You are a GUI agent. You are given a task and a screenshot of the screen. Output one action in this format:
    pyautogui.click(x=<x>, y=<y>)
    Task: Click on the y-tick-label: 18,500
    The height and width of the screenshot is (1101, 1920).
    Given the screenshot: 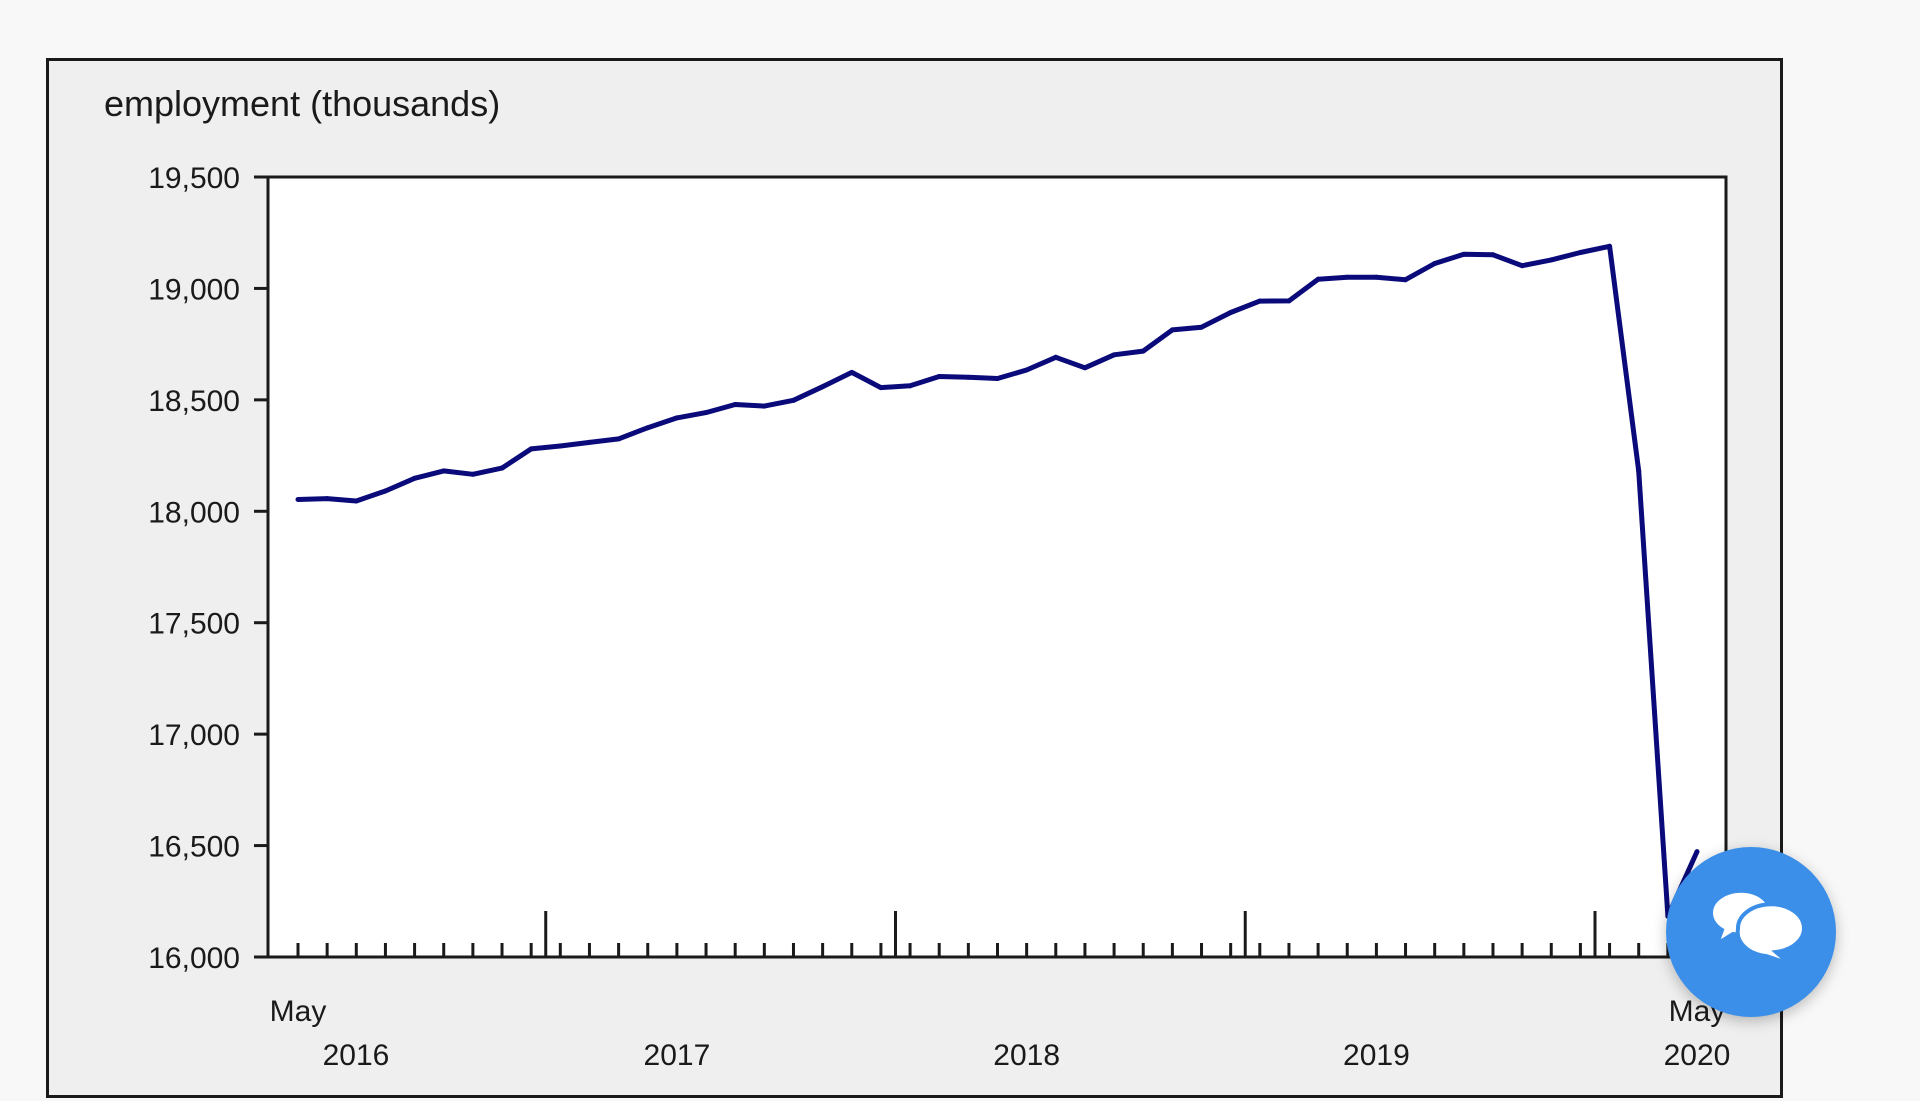 What is the action you would take?
    pyautogui.click(x=194, y=401)
    